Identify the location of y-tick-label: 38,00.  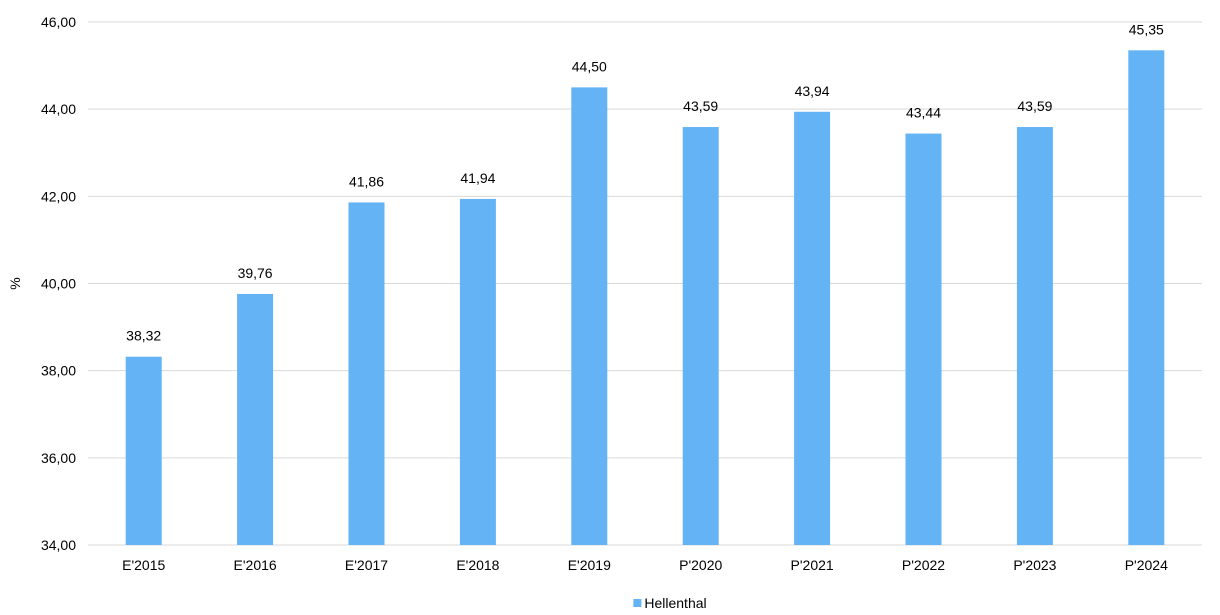
(58, 371).